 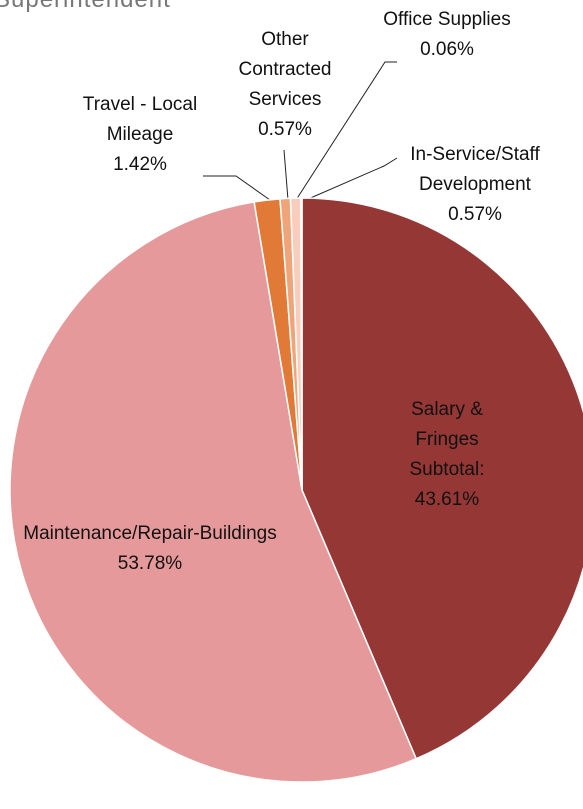 What do you see at coordinates (447, 439) in the screenshot?
I see `category-name: Salary & Fringes Subtotal:` at bounding box center [447, 439].